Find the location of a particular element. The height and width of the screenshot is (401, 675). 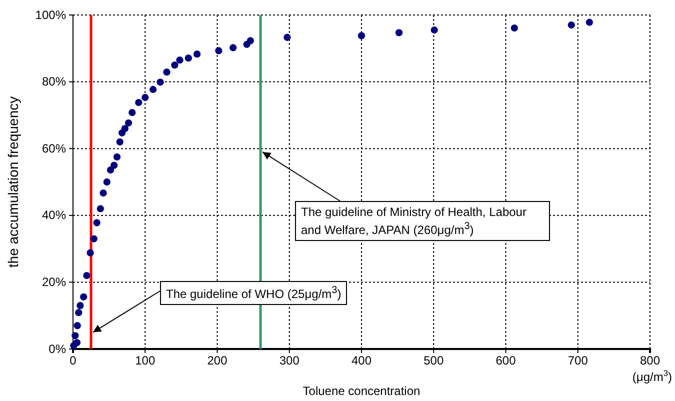

x-tick-label: 200 is located at coordinates (217, 361).